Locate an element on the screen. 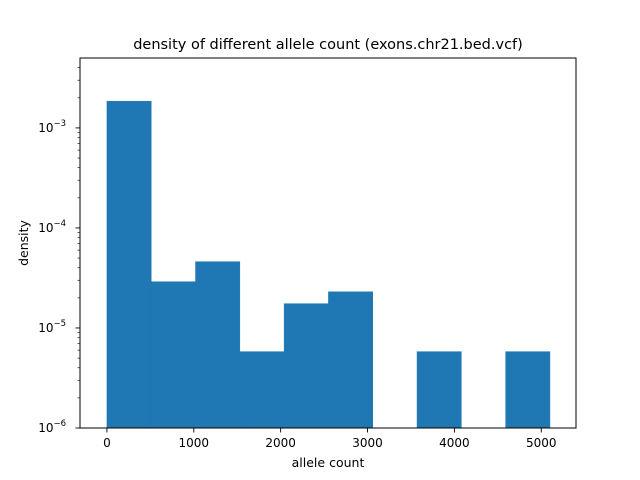 The height and width of the screenshot is (480, 640). y-tick-exponent: −6 is located at coordinates (59, 424).